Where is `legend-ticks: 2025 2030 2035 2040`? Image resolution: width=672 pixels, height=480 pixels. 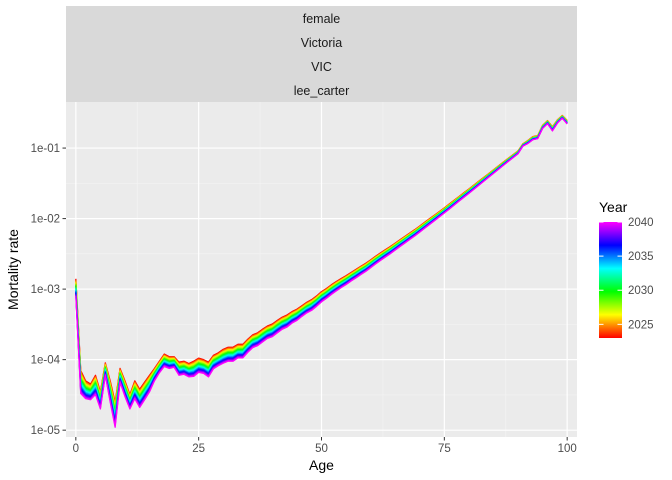
legend-ticks: 2025 2030 2035 2040 is located at coordinates (626, 274).